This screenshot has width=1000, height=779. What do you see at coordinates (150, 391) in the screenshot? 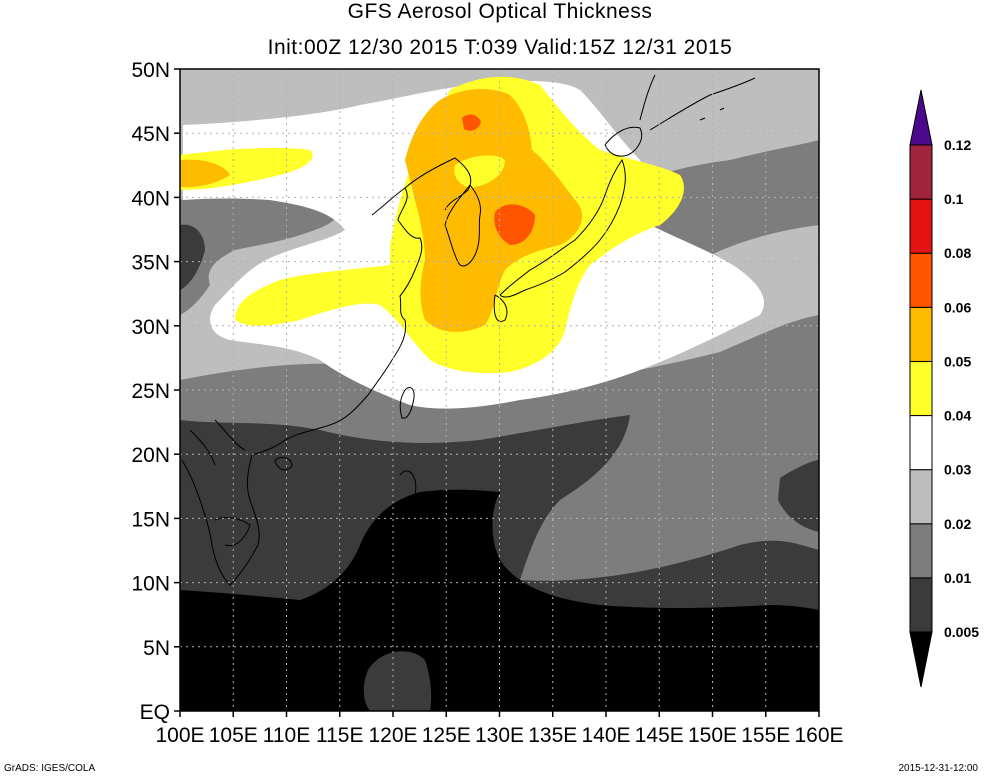
I see `y-tick-label: 25N` at bounding box center [150, 391].